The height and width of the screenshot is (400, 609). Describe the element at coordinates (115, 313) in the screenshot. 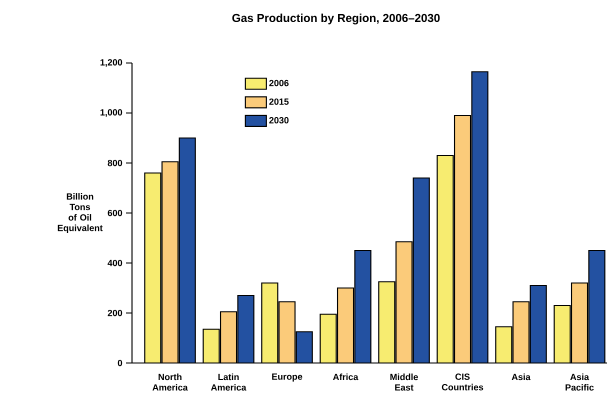

I see `y-tick-label: 200` at that location.